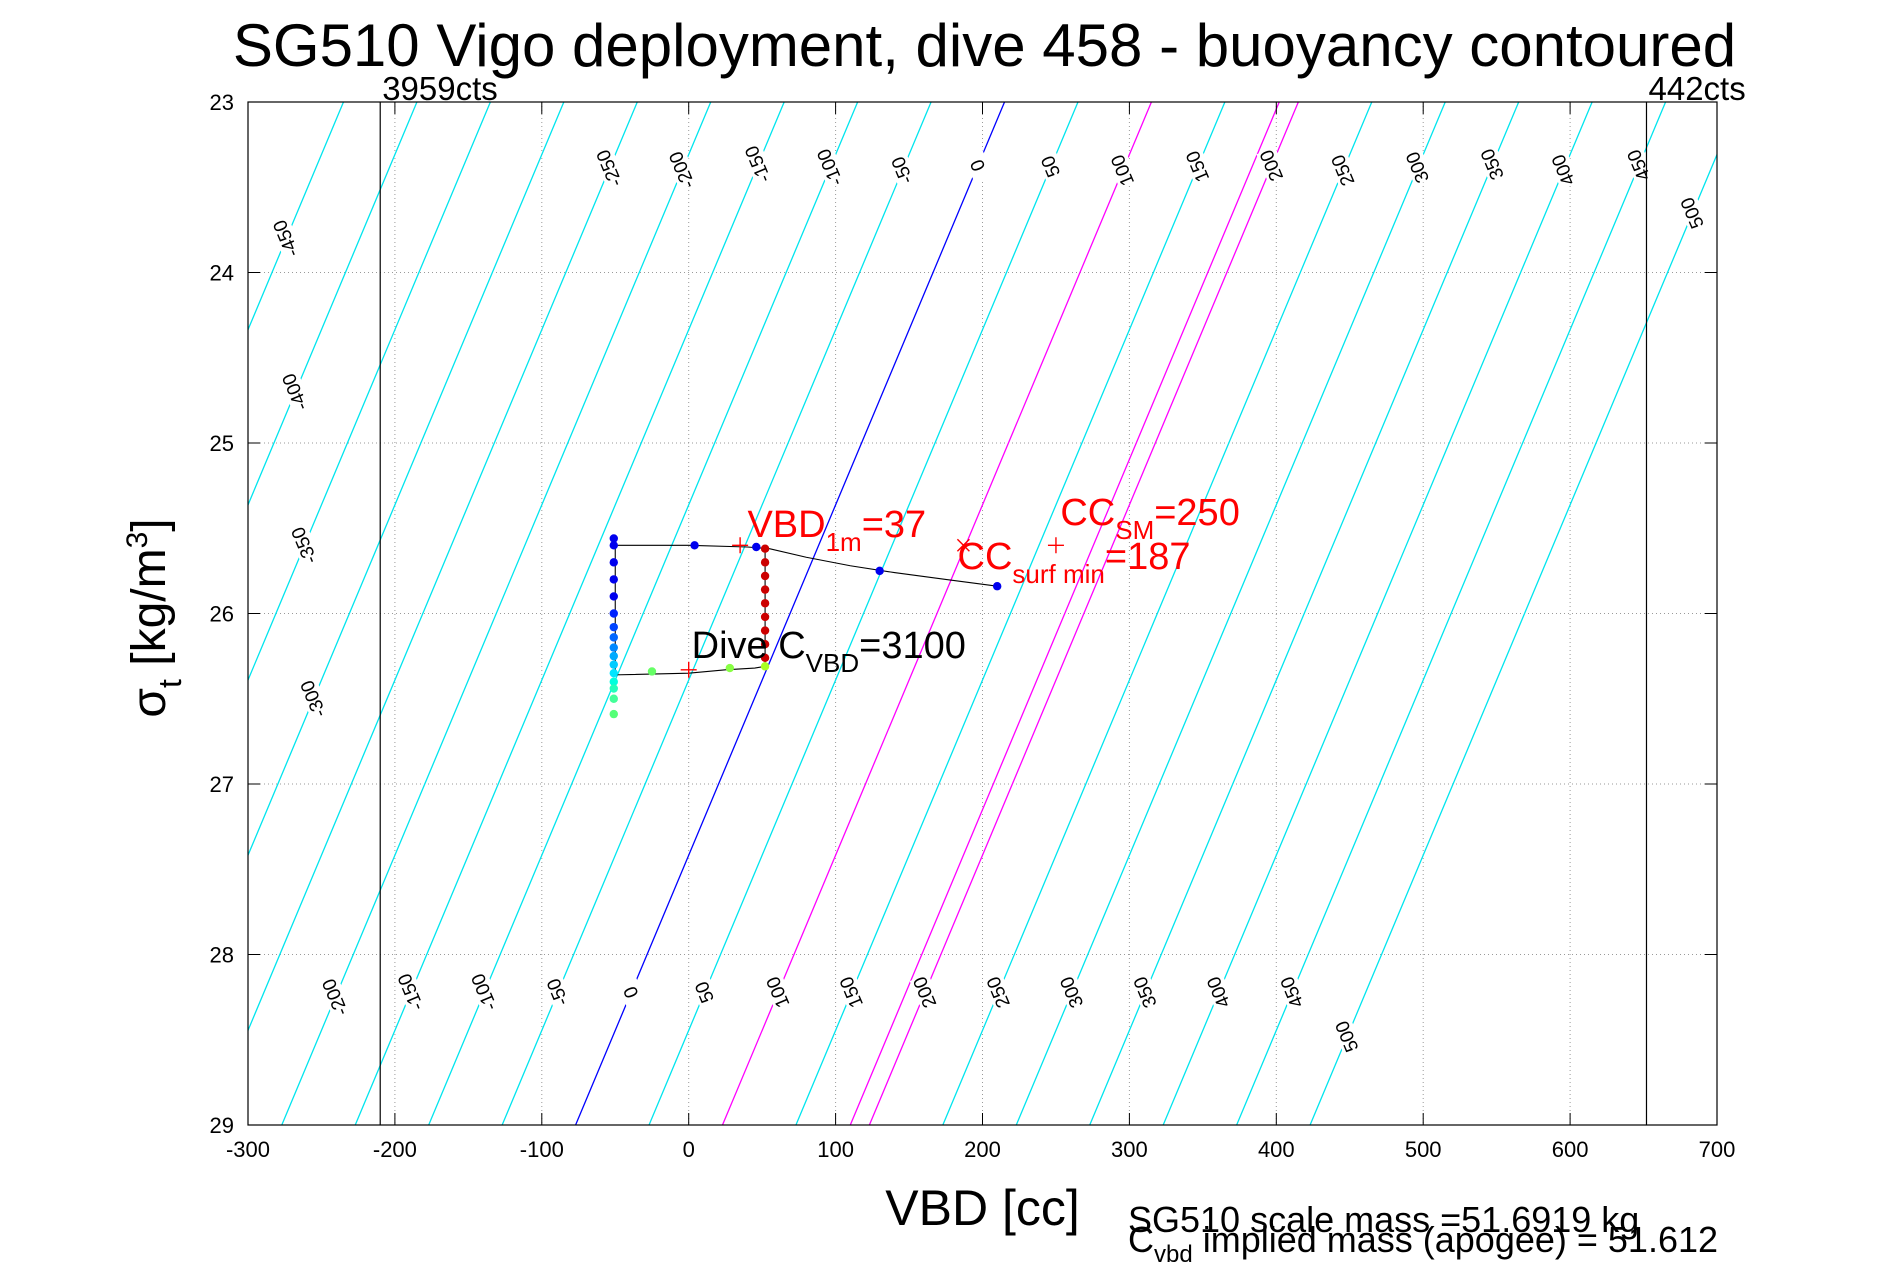 This screenshot has width=1891, height=1262. What do you see at coordinates (1276, 1149) in the screenshot?
I see `x-tick-label: 400` at bounding box center [1276, 1149].